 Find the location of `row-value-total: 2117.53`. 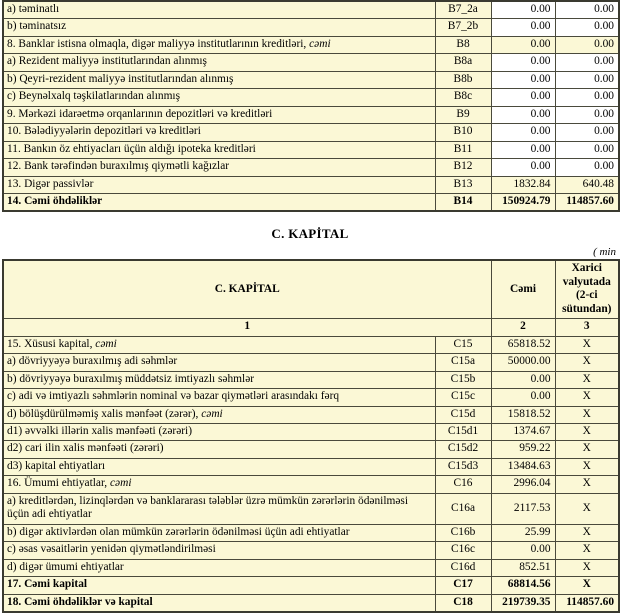

row-value-total: 2117.53 is located at coordinates (523, 508).